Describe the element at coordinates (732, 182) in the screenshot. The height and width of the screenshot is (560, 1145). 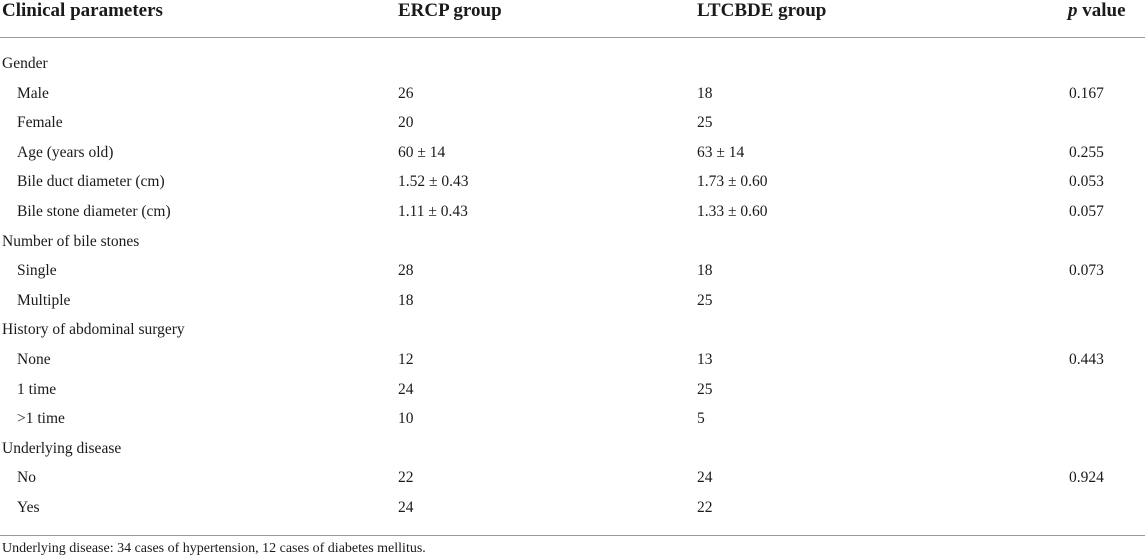
I see `cell: 1.73 ± 0.60` at that location.